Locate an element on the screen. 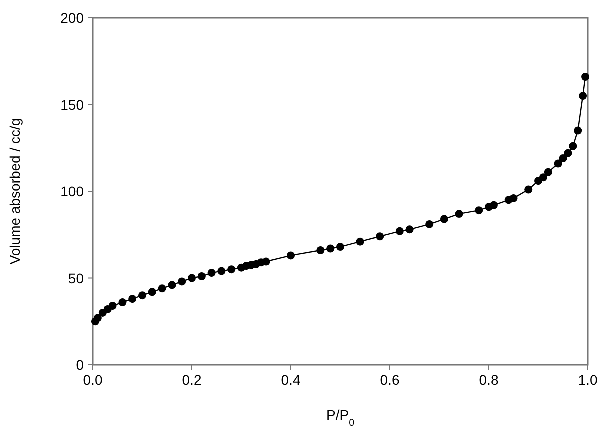 This screenshot has width=601, height=432. x-tick-label: 0.4 is located at coordinates (291, 380).